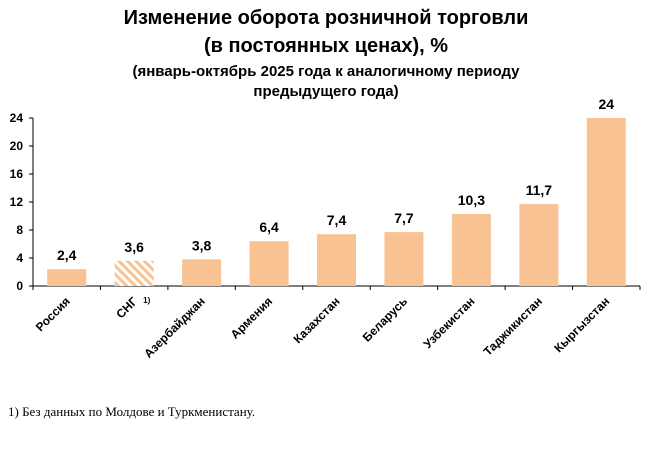  Describe the element at coordinates (449, 322) in the screenshot. I see `category-label-6: Узбекистан` at that location.